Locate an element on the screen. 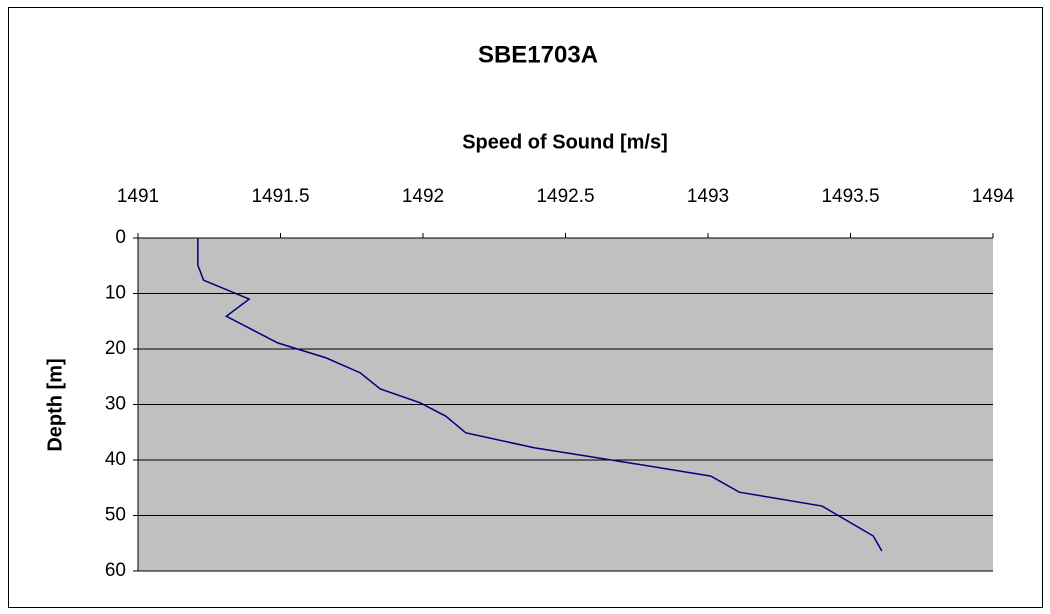 This screenshot has height=614, width=1050. x-axis-label: Speed of Sound [m/s] is located at coordinates (565, 142).